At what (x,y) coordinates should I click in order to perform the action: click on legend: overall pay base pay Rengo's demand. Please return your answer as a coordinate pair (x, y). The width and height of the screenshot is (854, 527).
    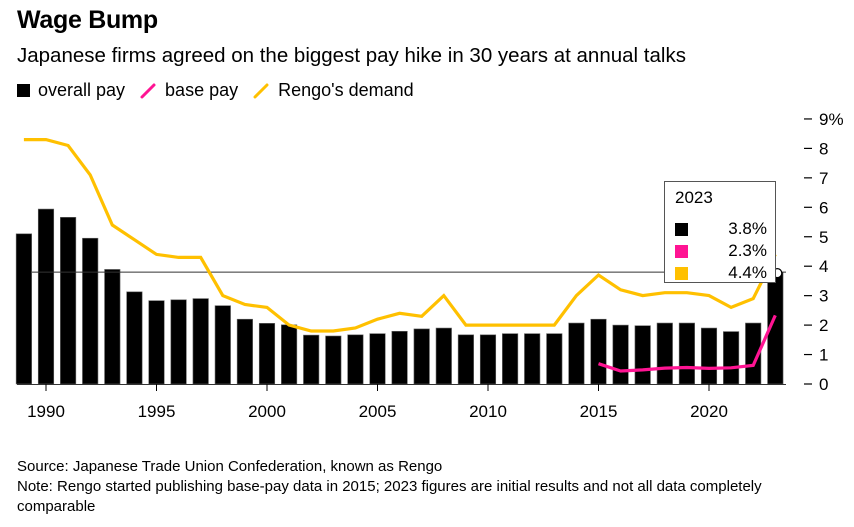
    Looking at the image, I should click on (222, 90).